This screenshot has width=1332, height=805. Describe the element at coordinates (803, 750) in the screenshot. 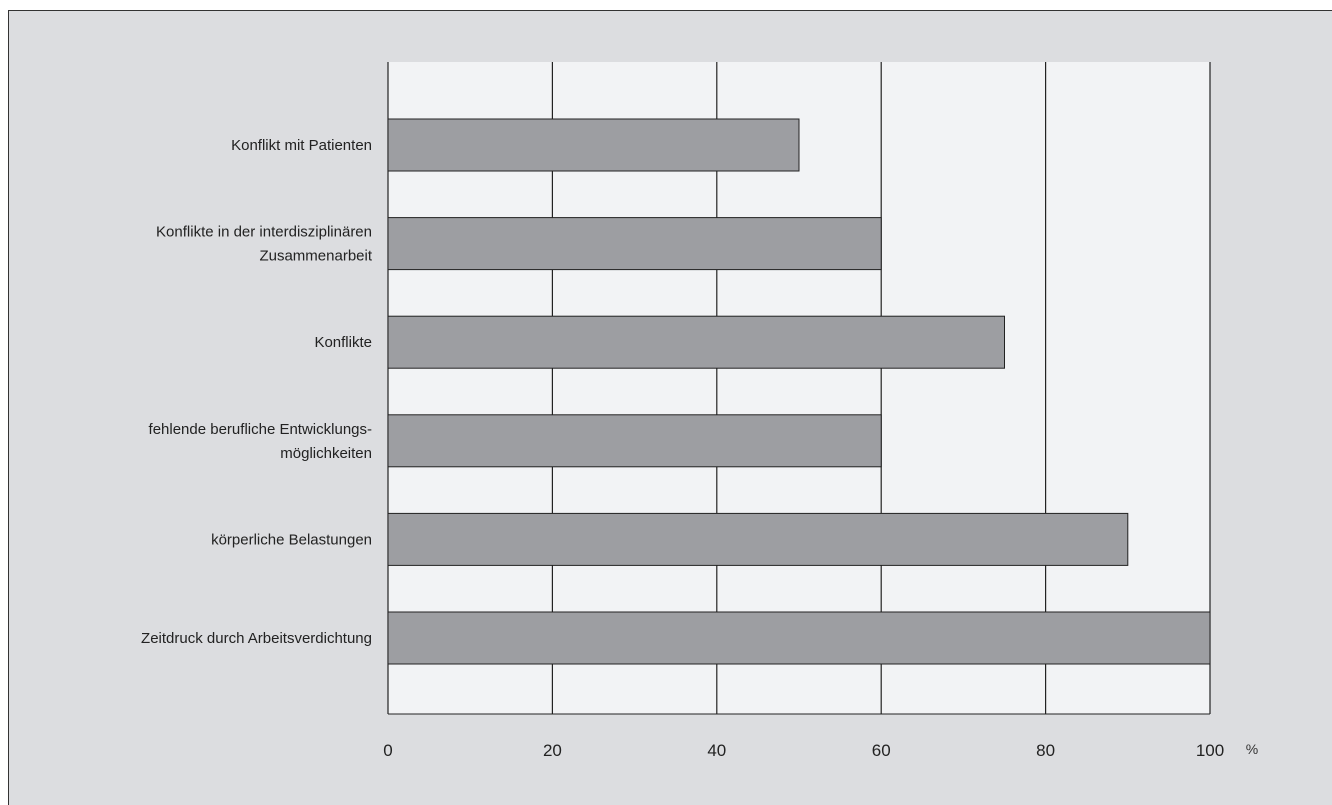

I see `x-tick-labels: 0 20 40 60 80 100` at that location.